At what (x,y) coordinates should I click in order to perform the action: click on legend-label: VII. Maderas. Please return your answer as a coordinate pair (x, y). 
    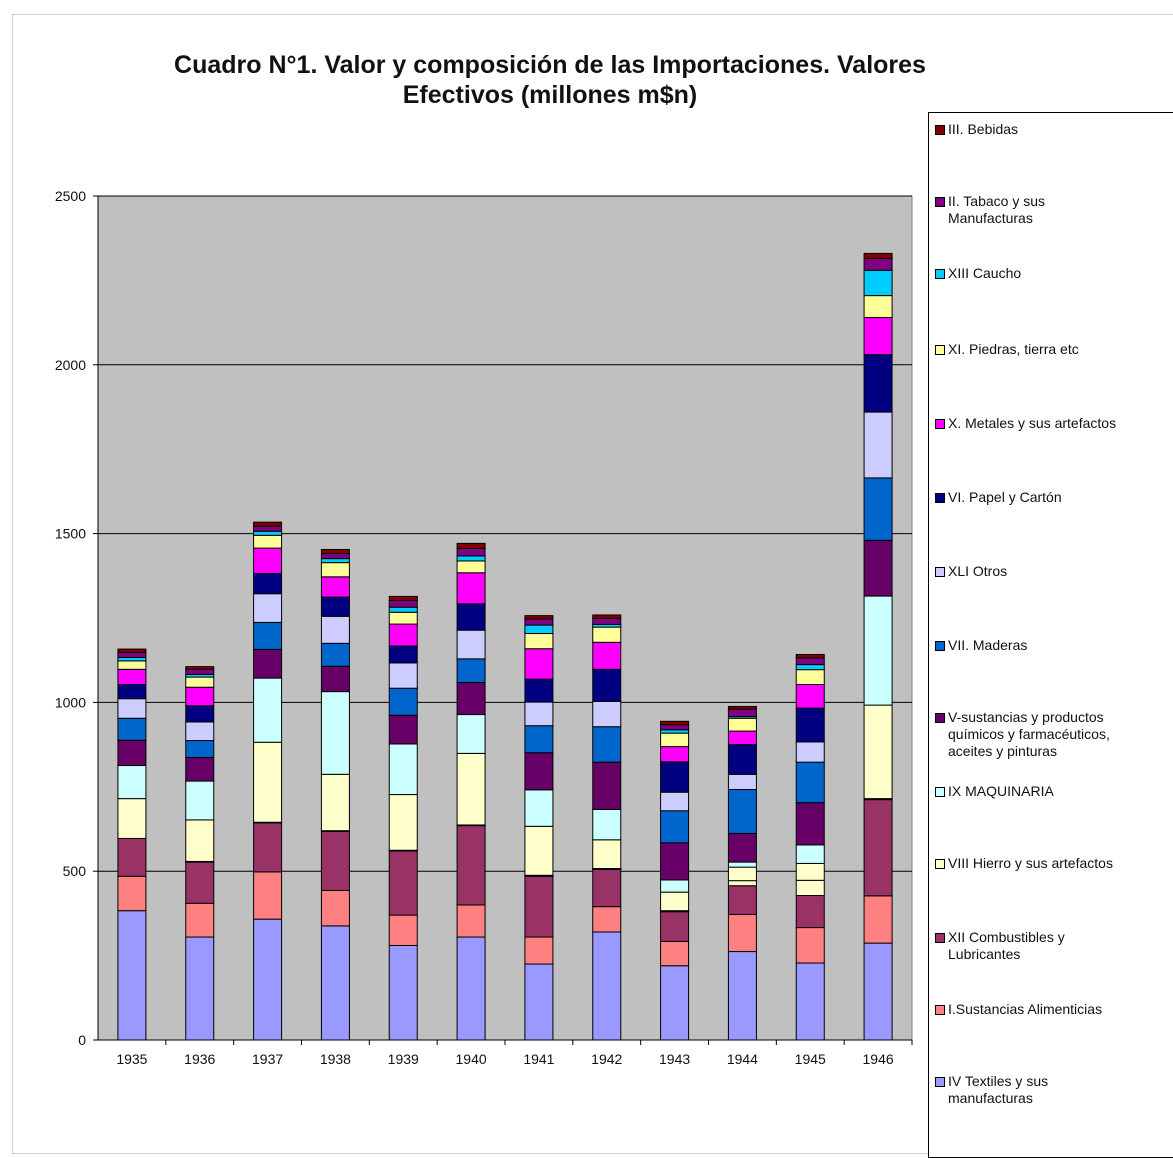
    Looking at the image, I should click on (988, 645).